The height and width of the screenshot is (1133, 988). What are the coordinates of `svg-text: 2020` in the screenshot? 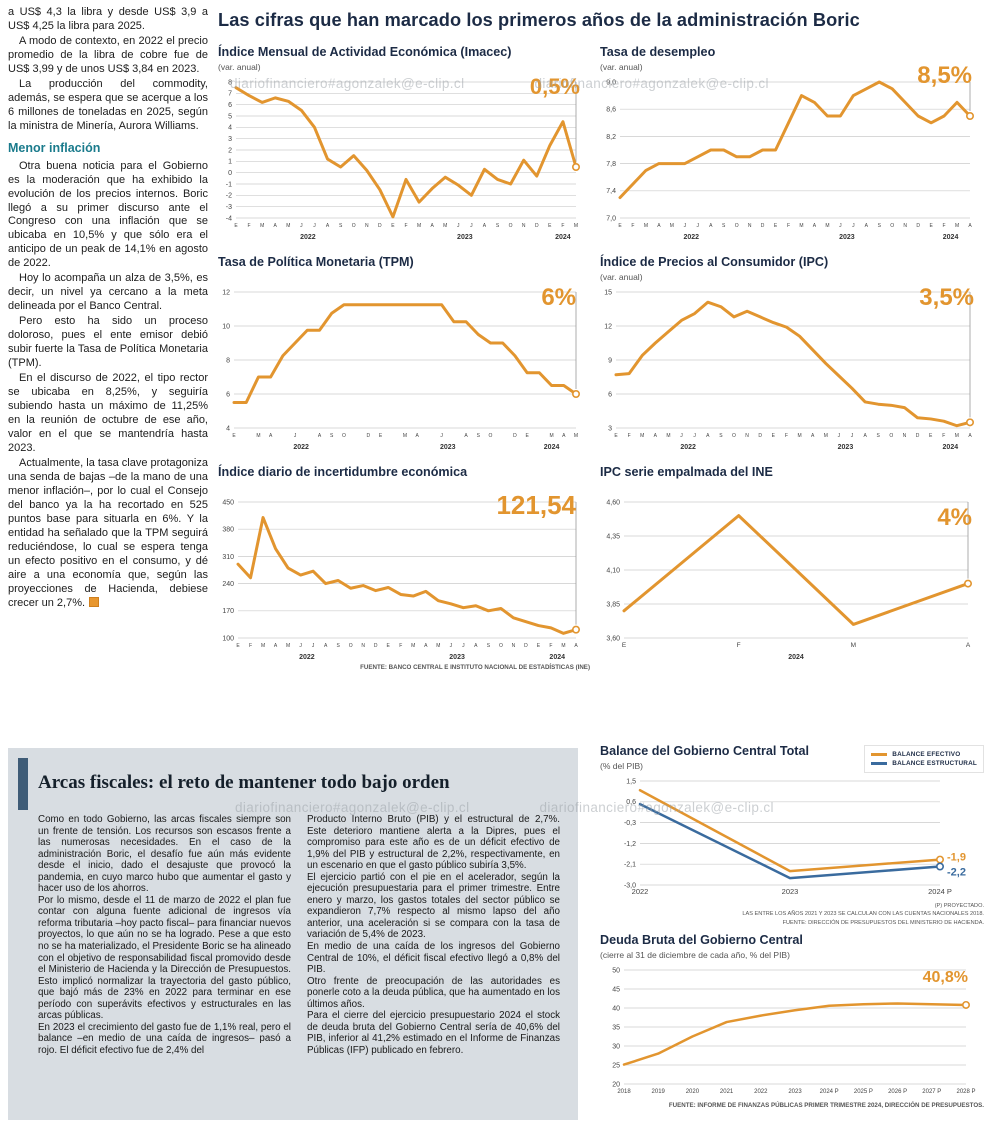 It's located at (693, 1092).